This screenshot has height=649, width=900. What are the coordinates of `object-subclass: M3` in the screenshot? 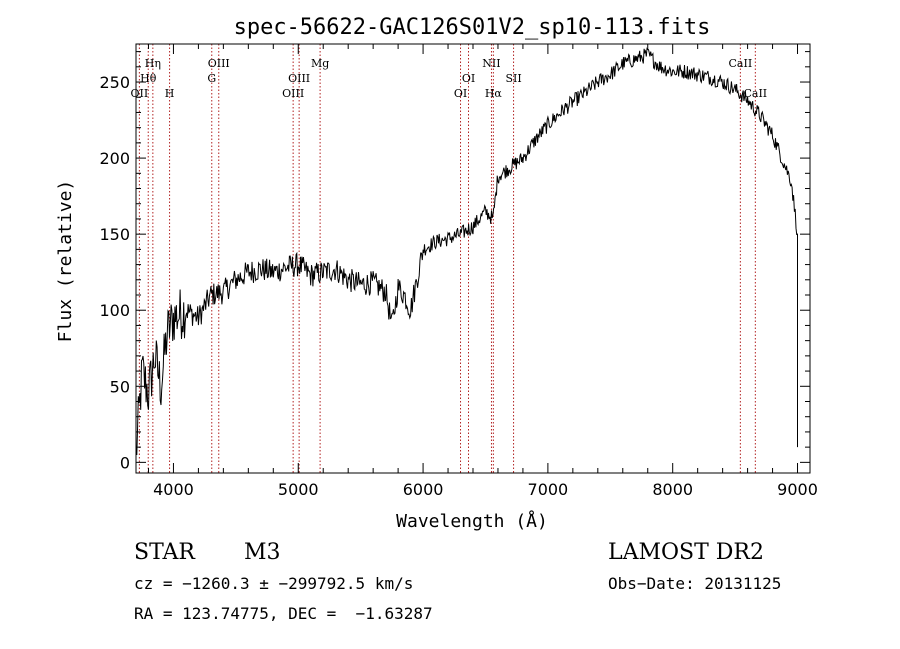 It's located at (262, 552).